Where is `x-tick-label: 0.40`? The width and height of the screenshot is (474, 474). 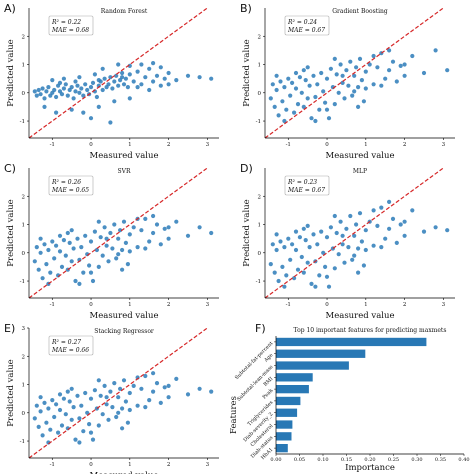 x-tick-label: 0.40 is located at coordinates (463, 460).